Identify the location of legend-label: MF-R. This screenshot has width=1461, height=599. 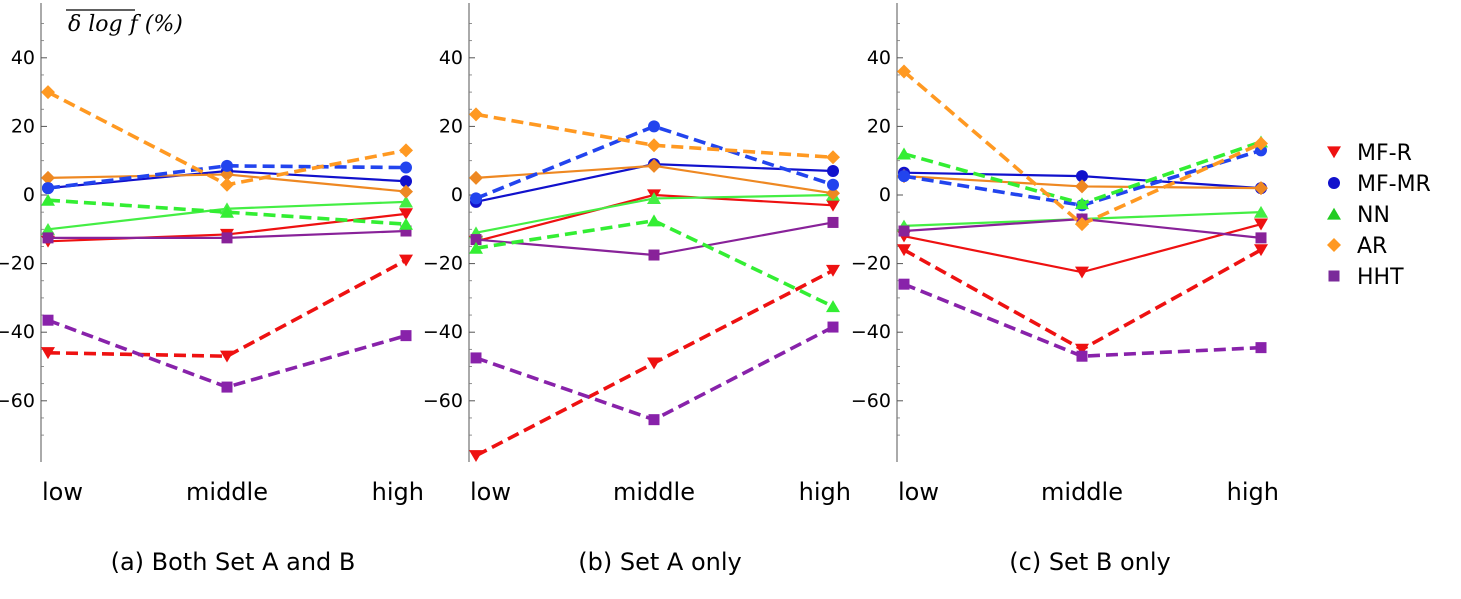
(1384, 153).